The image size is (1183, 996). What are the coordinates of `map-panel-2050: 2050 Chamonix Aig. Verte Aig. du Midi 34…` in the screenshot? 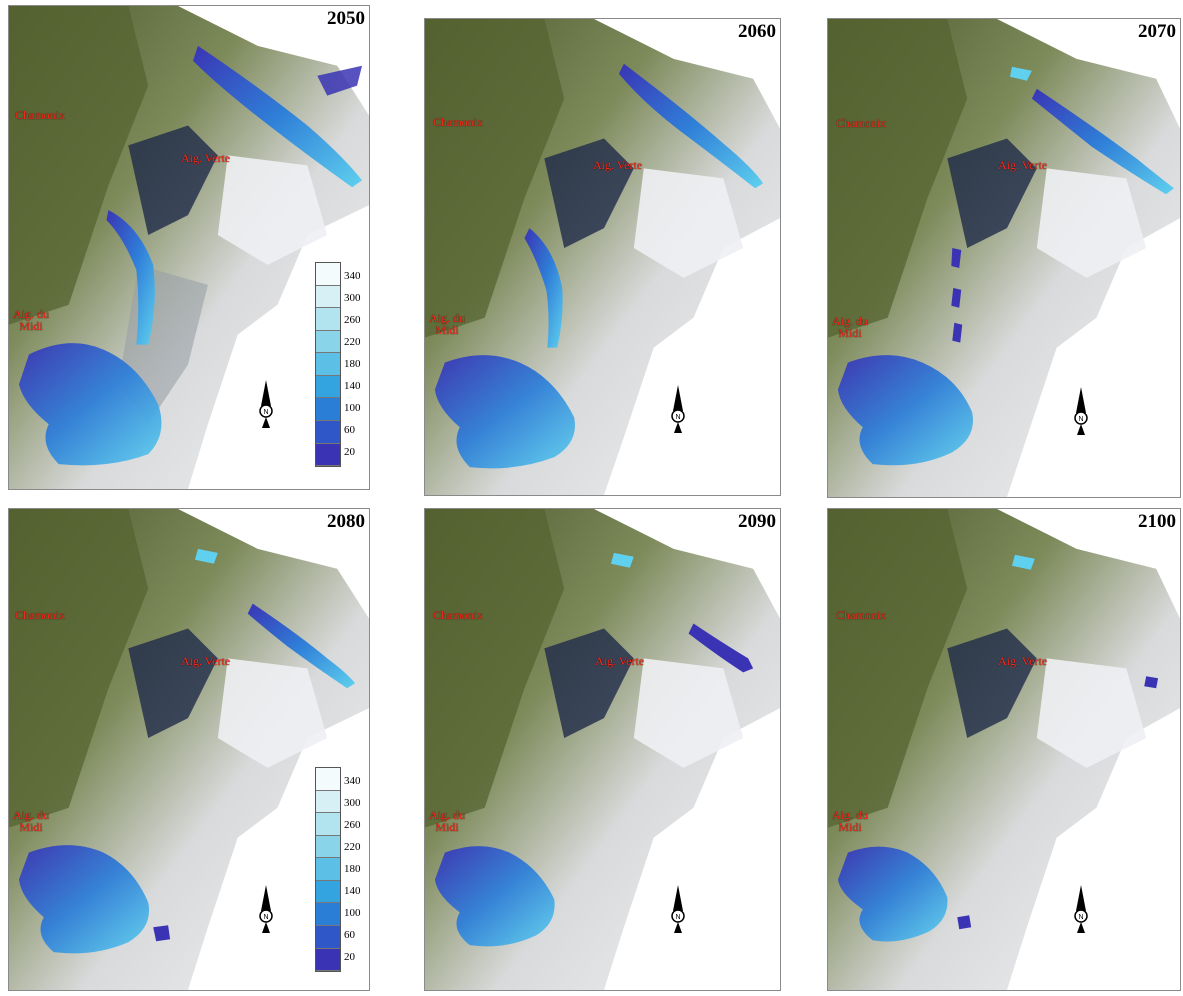 It's located at (189, 247).